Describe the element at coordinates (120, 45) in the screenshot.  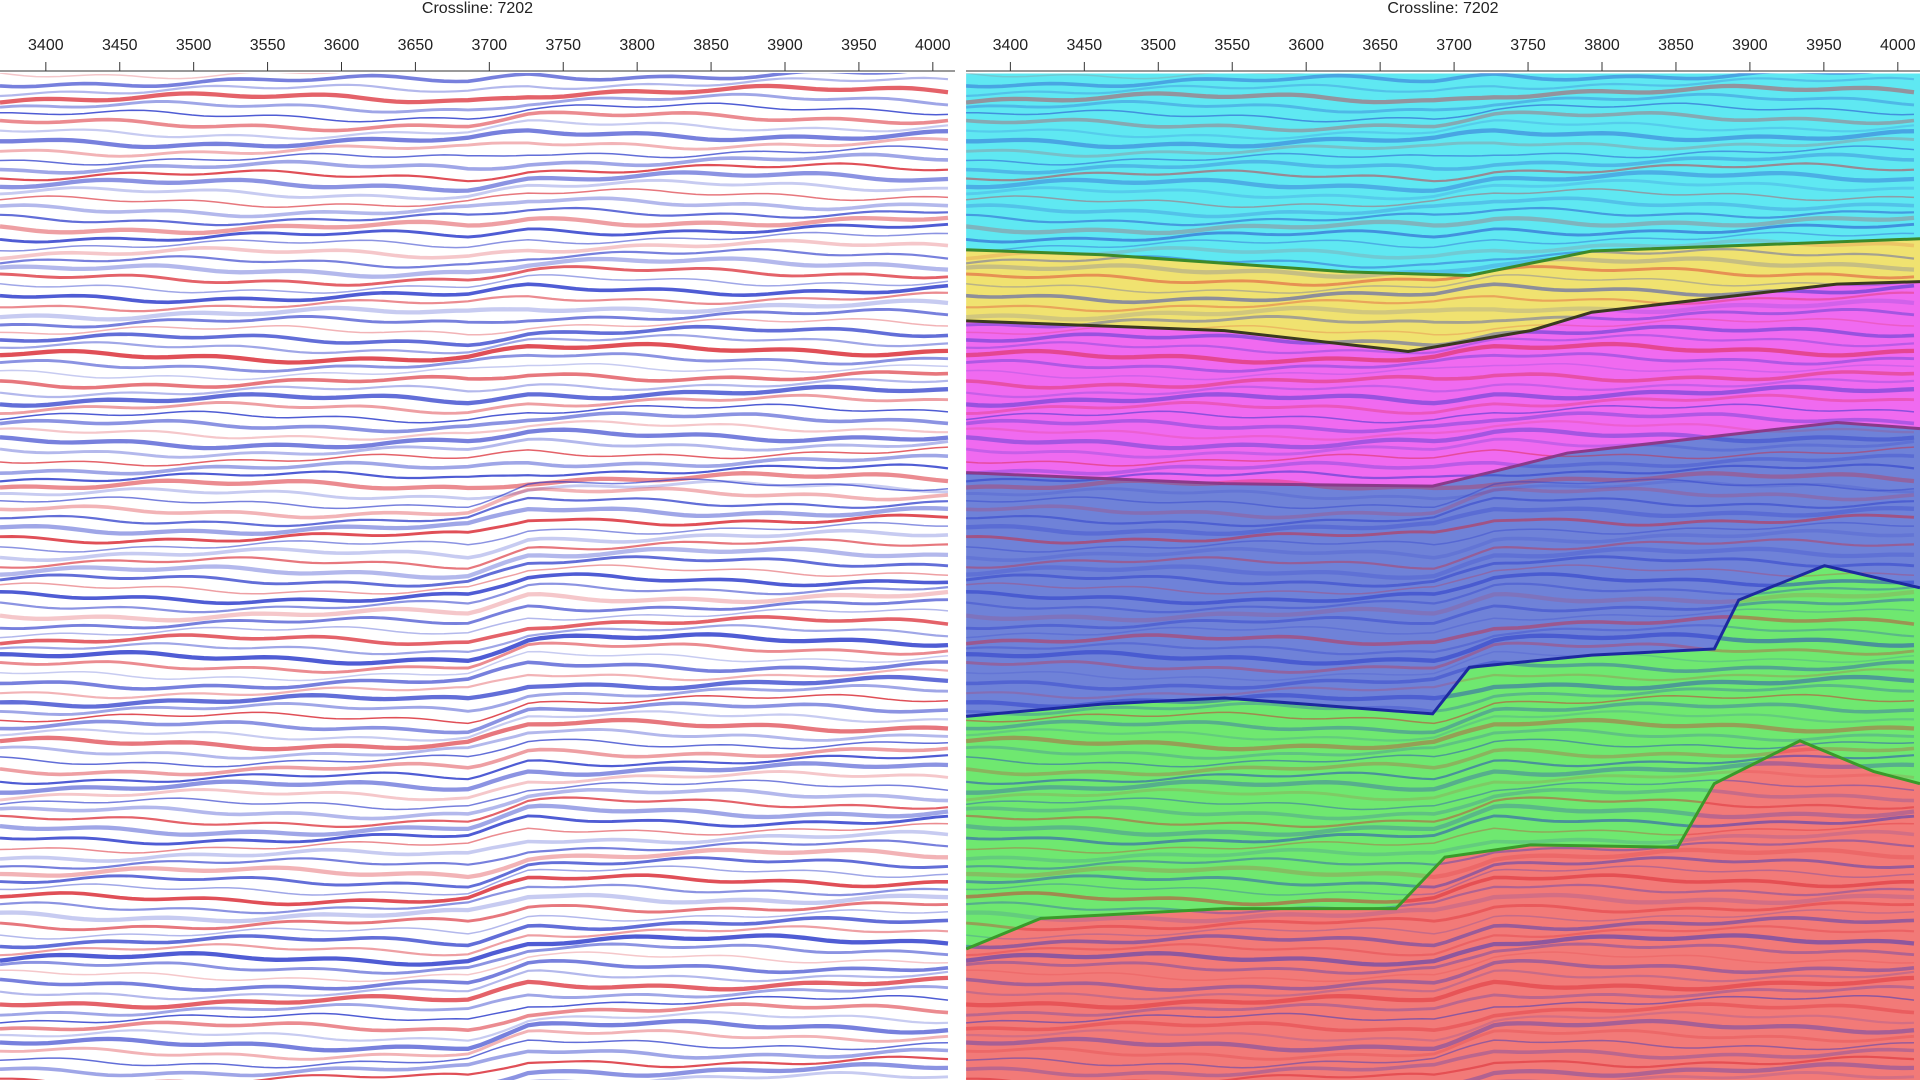
I see `x-tick-label: 3450` at that location.